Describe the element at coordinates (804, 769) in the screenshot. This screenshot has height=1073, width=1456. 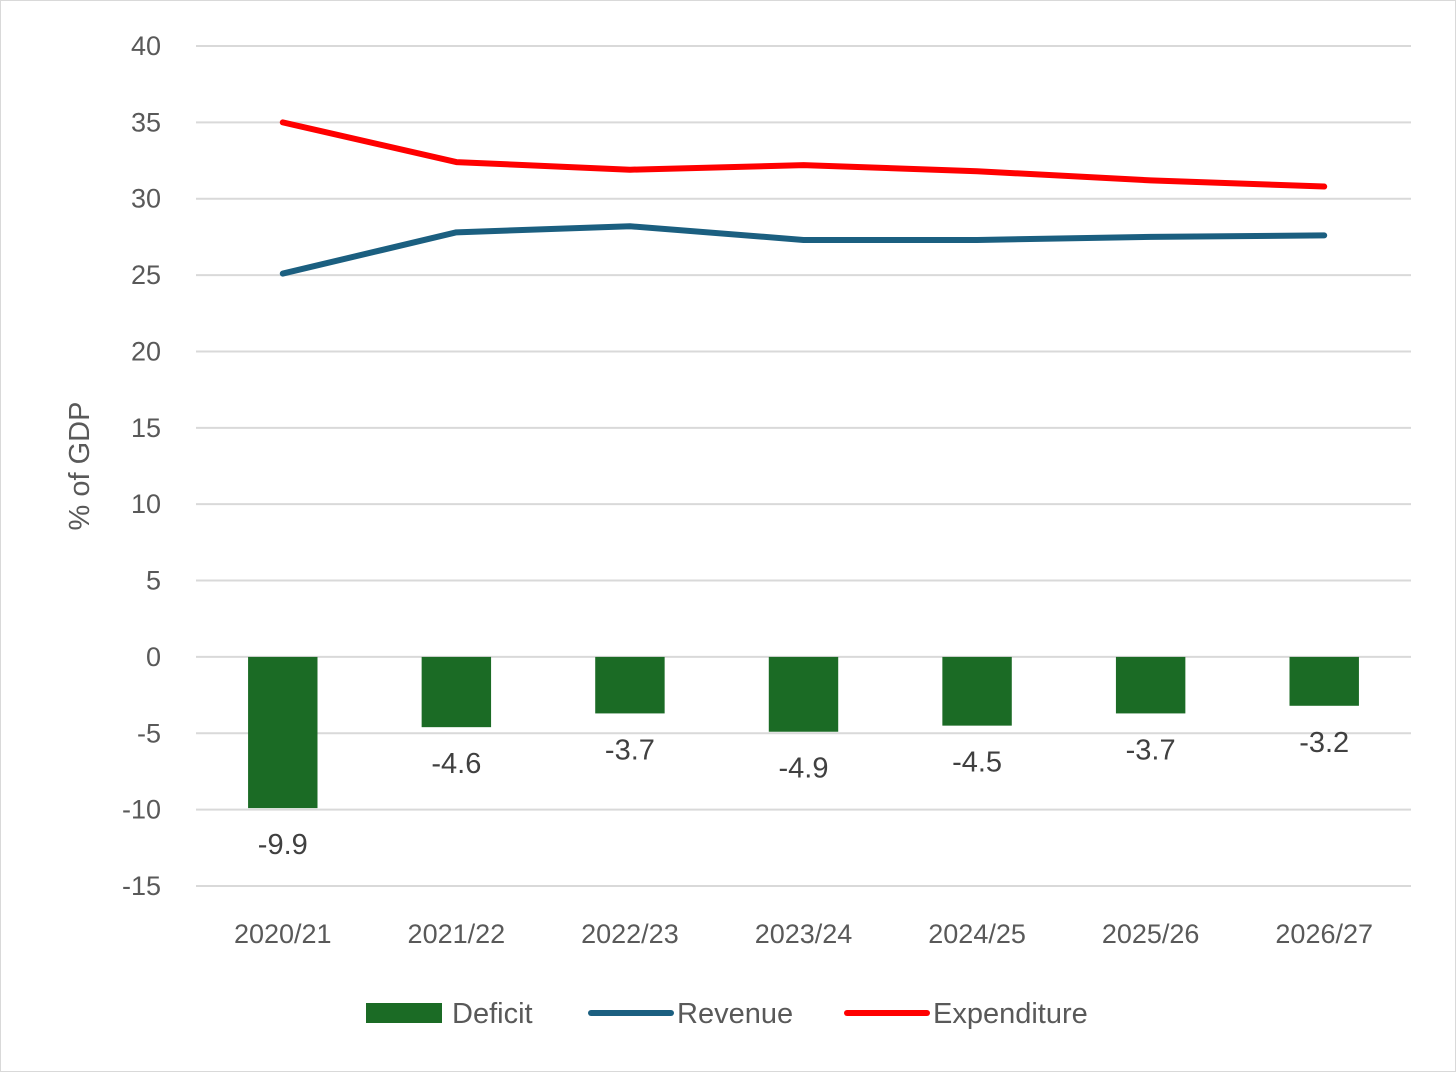
I see `deficit-data-label: -4.9` at that location.